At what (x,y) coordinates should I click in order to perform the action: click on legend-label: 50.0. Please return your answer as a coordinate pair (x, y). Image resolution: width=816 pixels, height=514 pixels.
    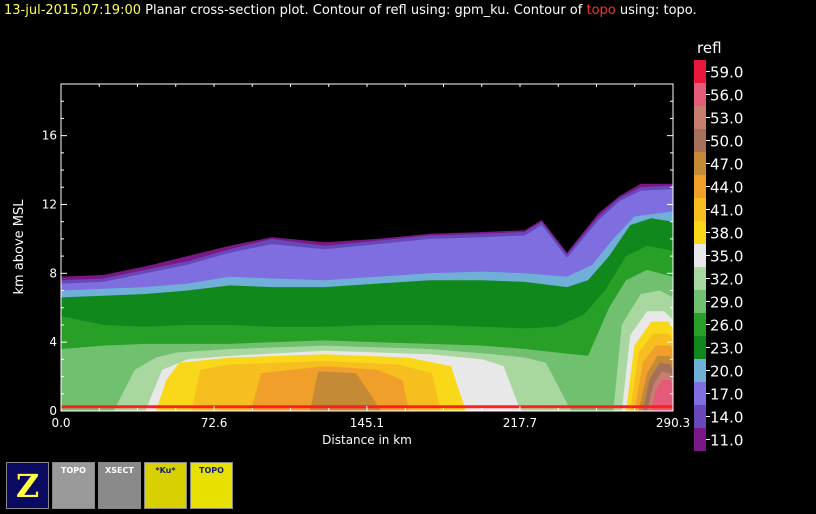
    Looking at the image, I should click on (726, 142).